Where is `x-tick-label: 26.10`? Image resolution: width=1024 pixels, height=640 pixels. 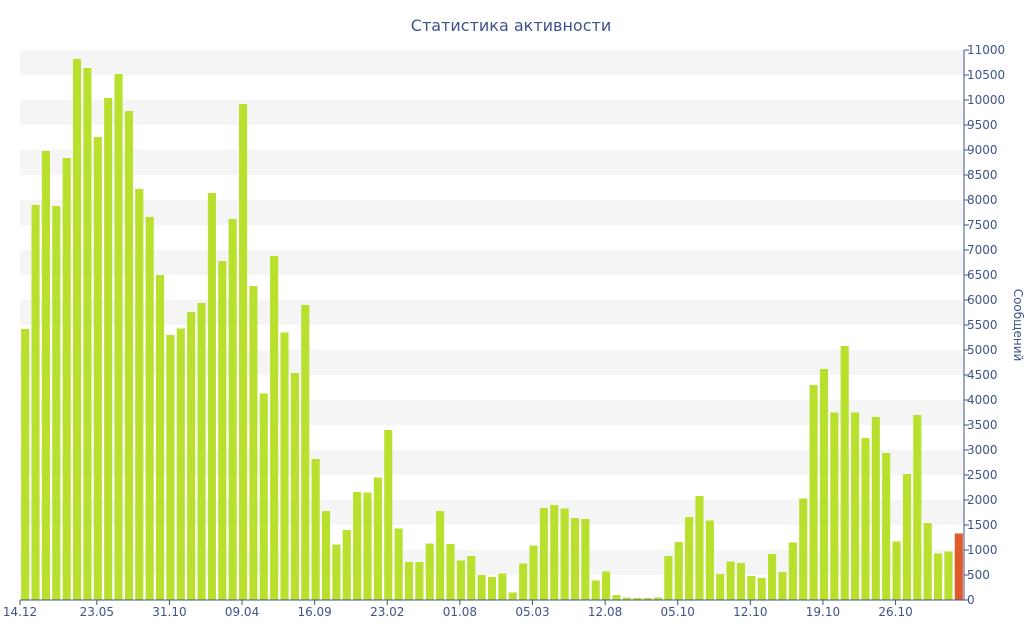 x-tick-label: 26.10 is located at coordinates (895, 612).